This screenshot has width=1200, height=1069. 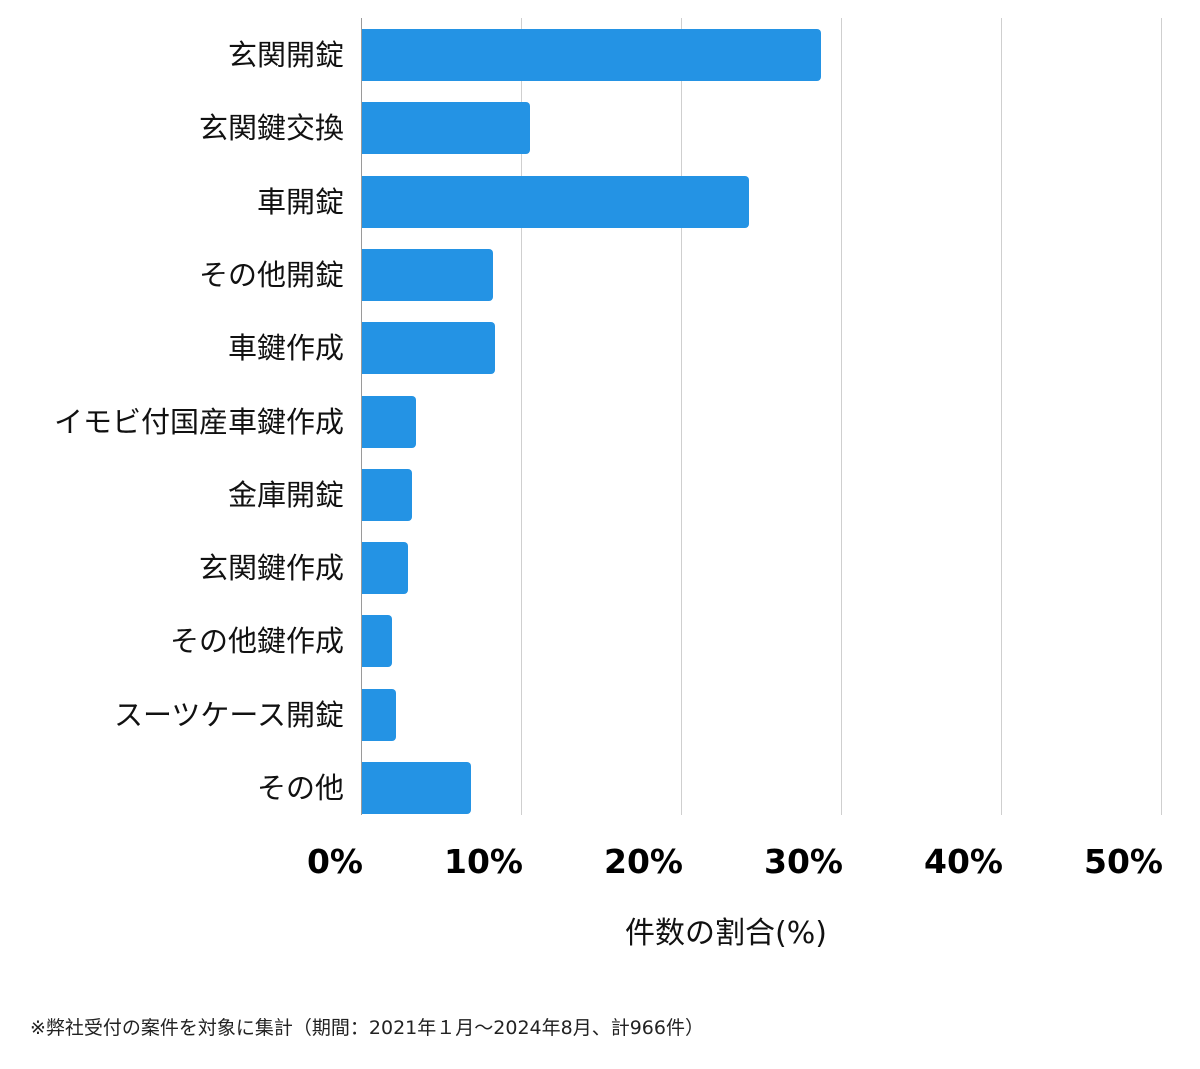 I want to click on category-label: その他鍵作成, so click(x=256, y=641).